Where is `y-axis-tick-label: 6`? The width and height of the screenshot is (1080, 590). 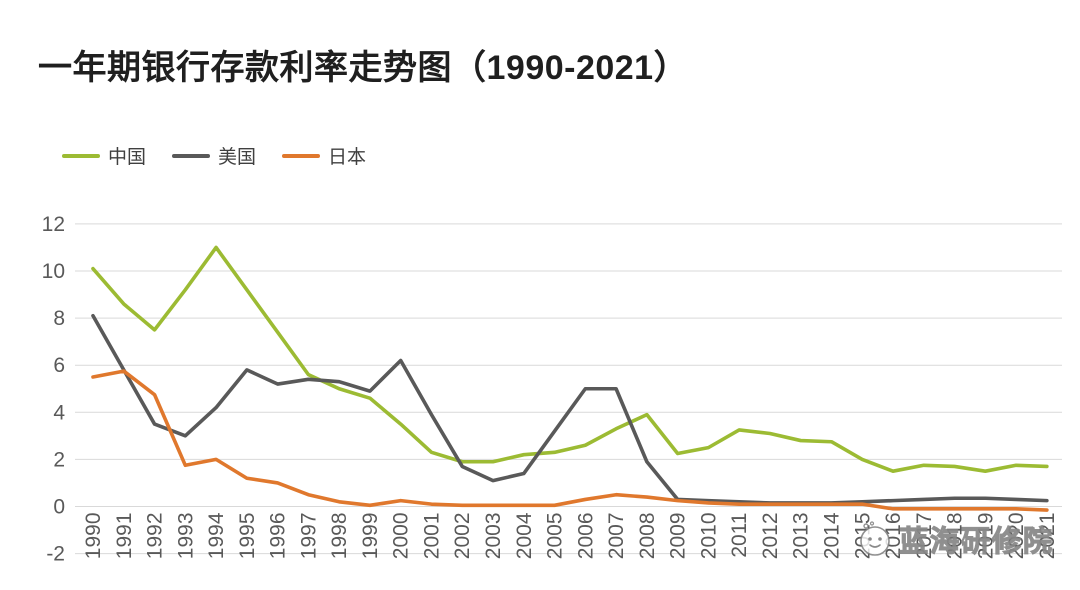 y-axis-tick-label: 6 is located at coordinates (59, 365).